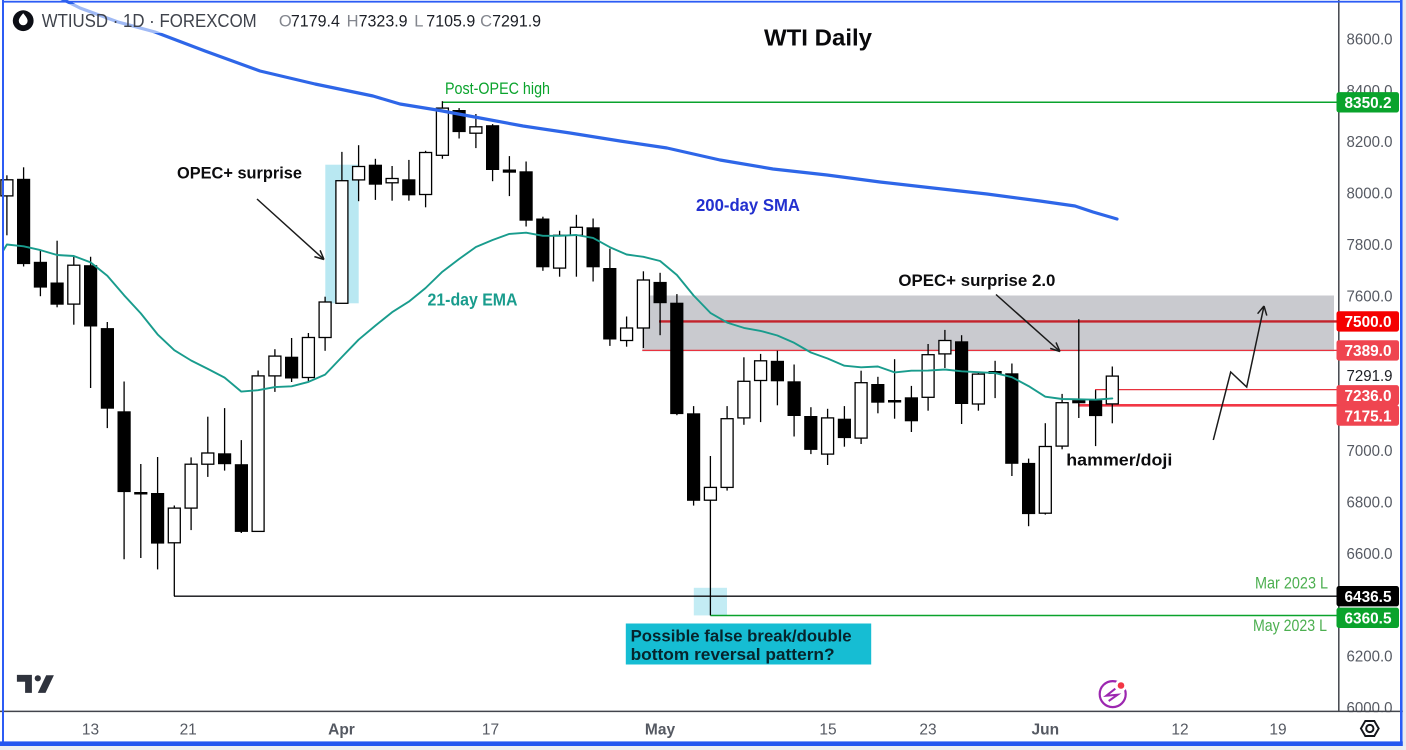 This screenshot has width=1406, height=750. What do you see at coordinates (1368, 396) in the screenshot?
I see `svg-text: 7236.0` at bounding box center [1368, 396].